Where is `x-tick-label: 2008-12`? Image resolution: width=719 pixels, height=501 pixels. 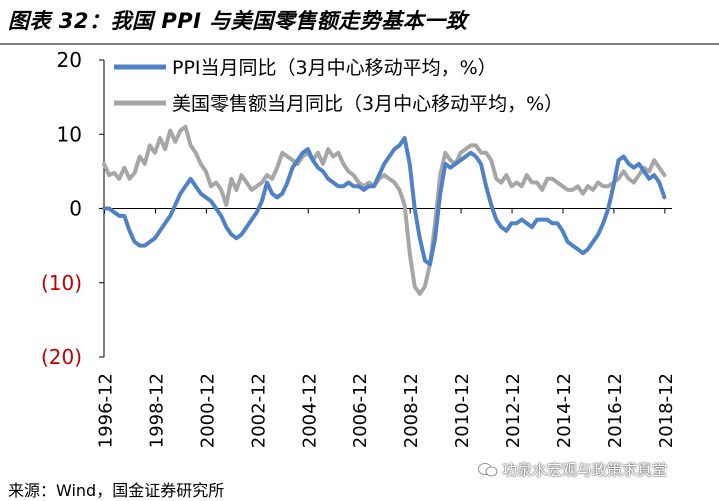
x-tick-label: 2008-12 is located at coordinates (411, 410).